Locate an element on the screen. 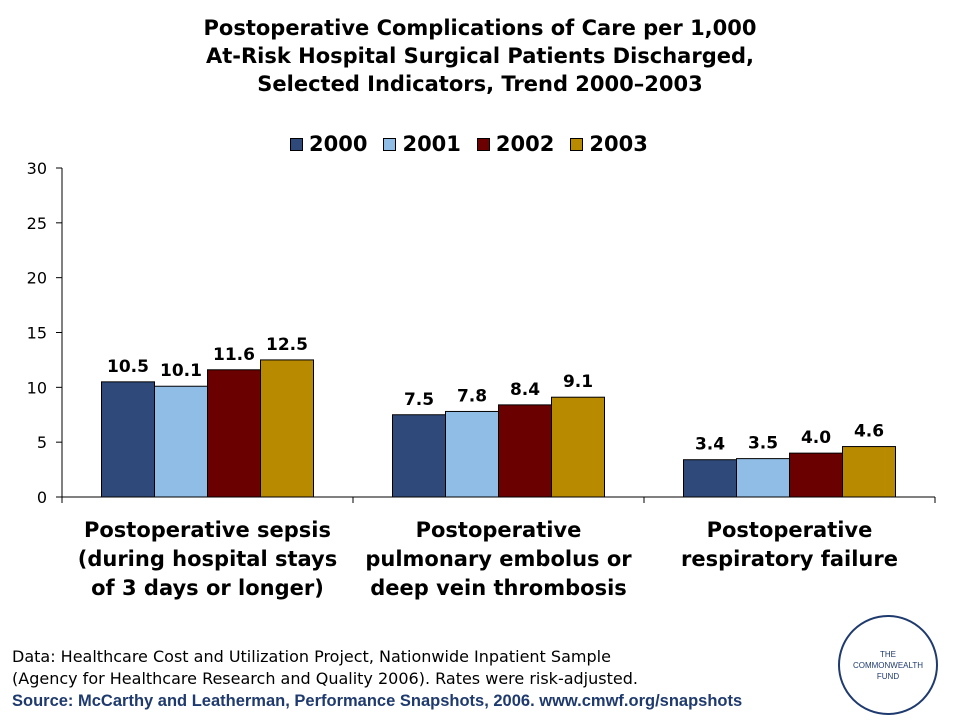 This screenshot has width=960, height=720. y-tick-label: 15 is located at coordinates (37, 333).